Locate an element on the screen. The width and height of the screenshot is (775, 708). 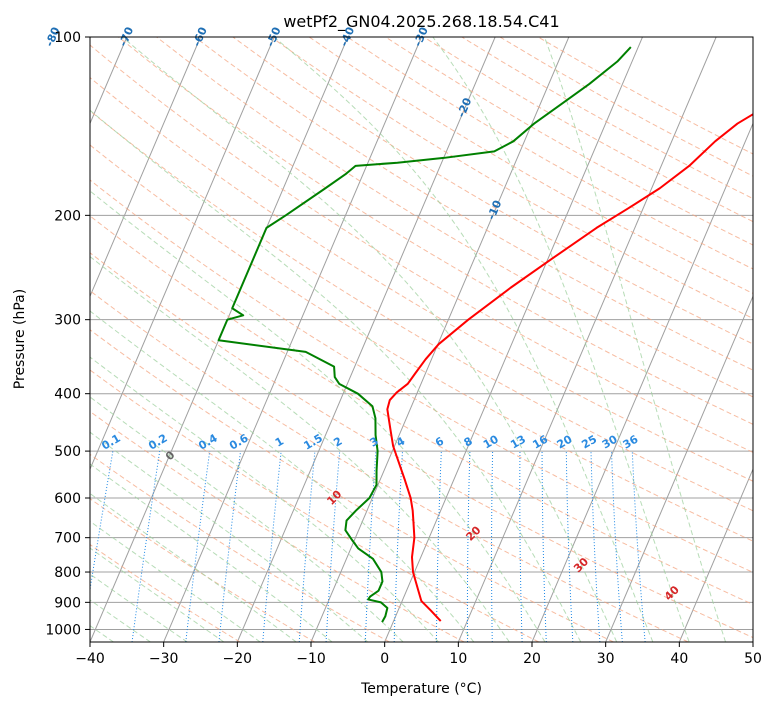
x-tick-label: −20 is located at coordinates (238, 659).